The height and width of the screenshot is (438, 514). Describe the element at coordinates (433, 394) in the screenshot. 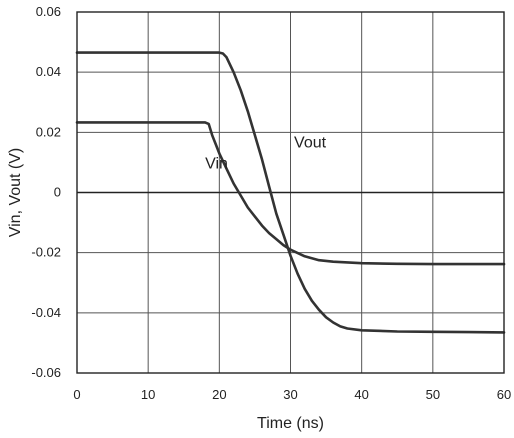

I see `x-tick-label: 50` at that location.